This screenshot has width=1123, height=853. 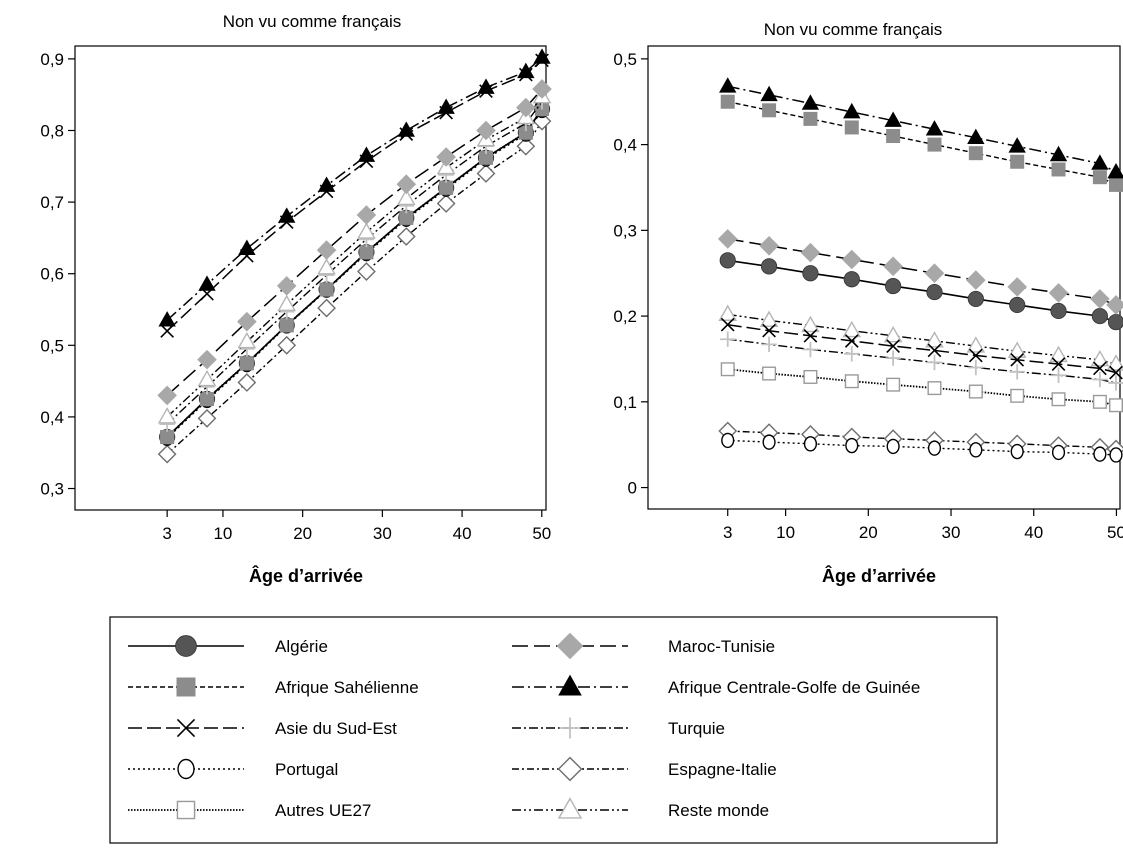 I want to click on legend-item-alg-rie: Algérie, so click(x=228, y=646).